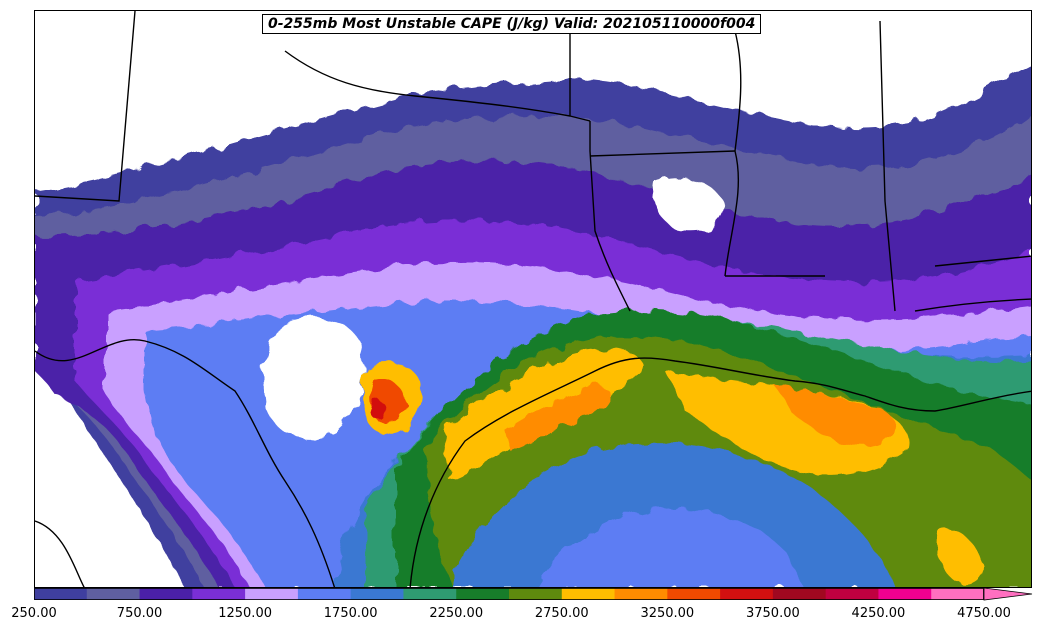 Image resolution: width=1042 pixels, height=633 pixels. Describe the element at coordinates (437, 86) in the screenshot. I see `border-tx-ok` at that location.